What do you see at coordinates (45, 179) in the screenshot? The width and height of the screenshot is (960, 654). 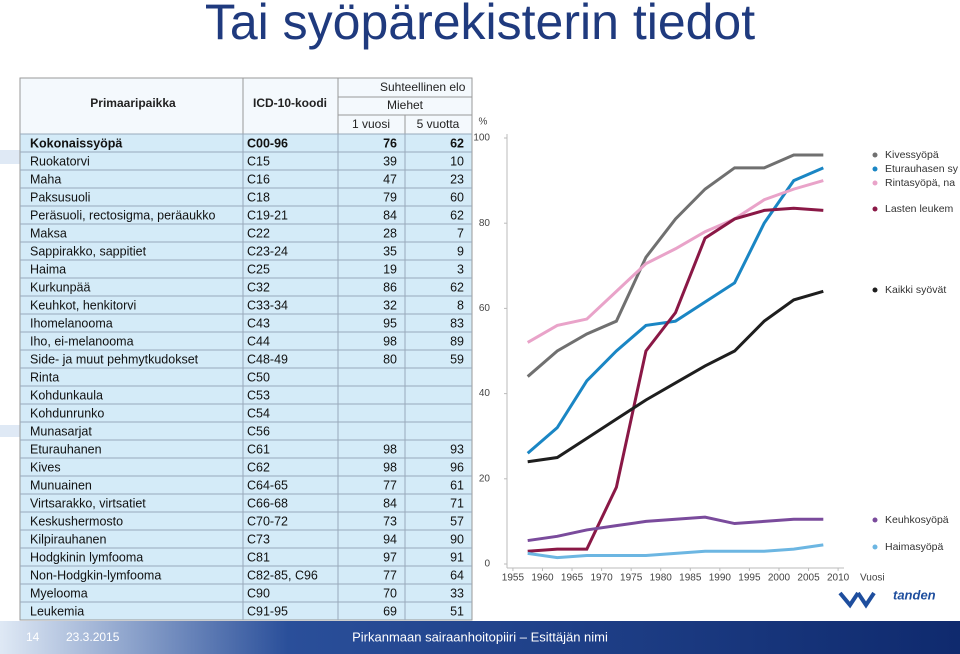 I see `table-cell: Maha` at bounding box center [45, 179].